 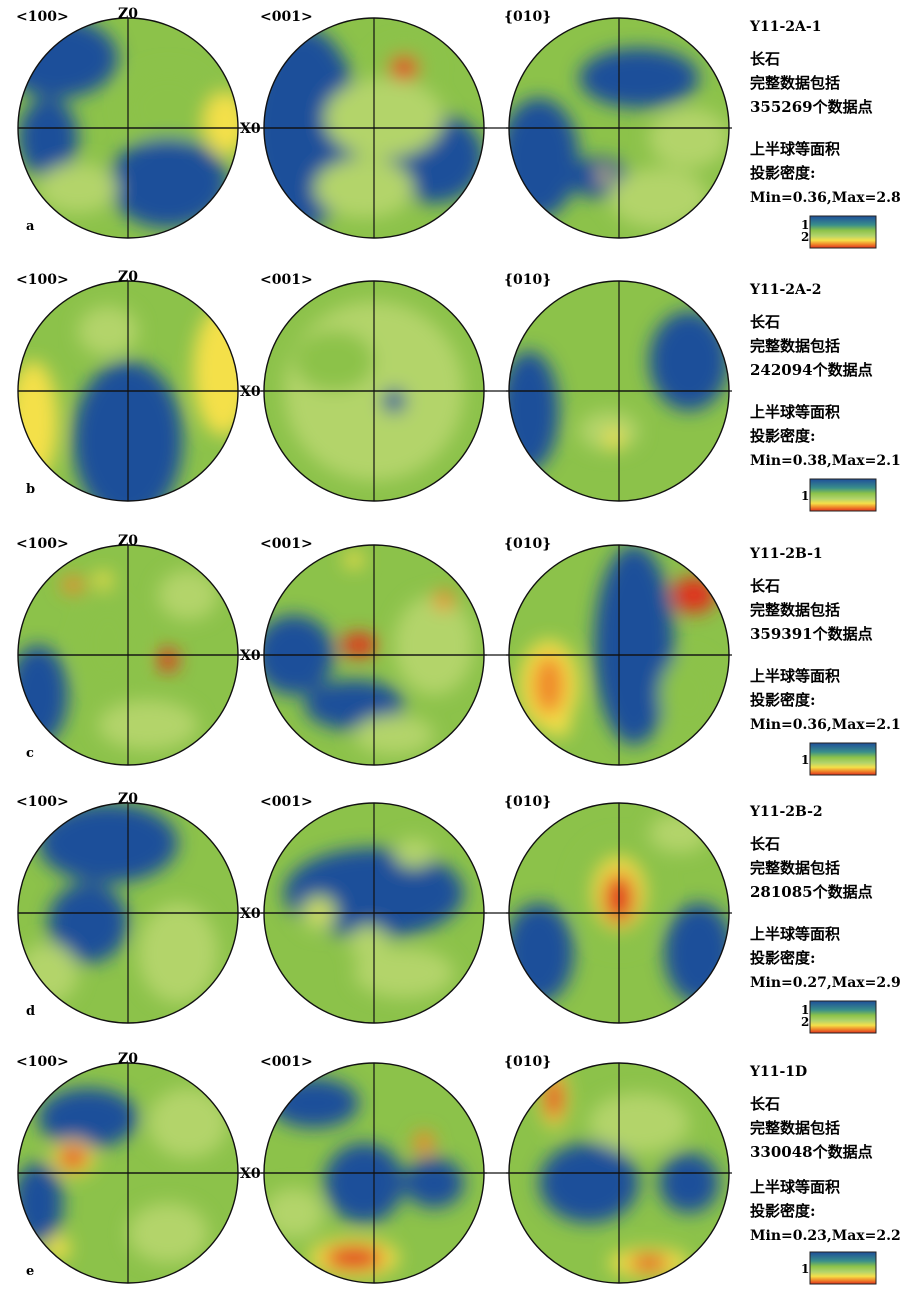 What do you see at coordinates (778, 1072) in the screenshot?
I see `sample-id: Y11-1D` at bounding box center [778, 1072].